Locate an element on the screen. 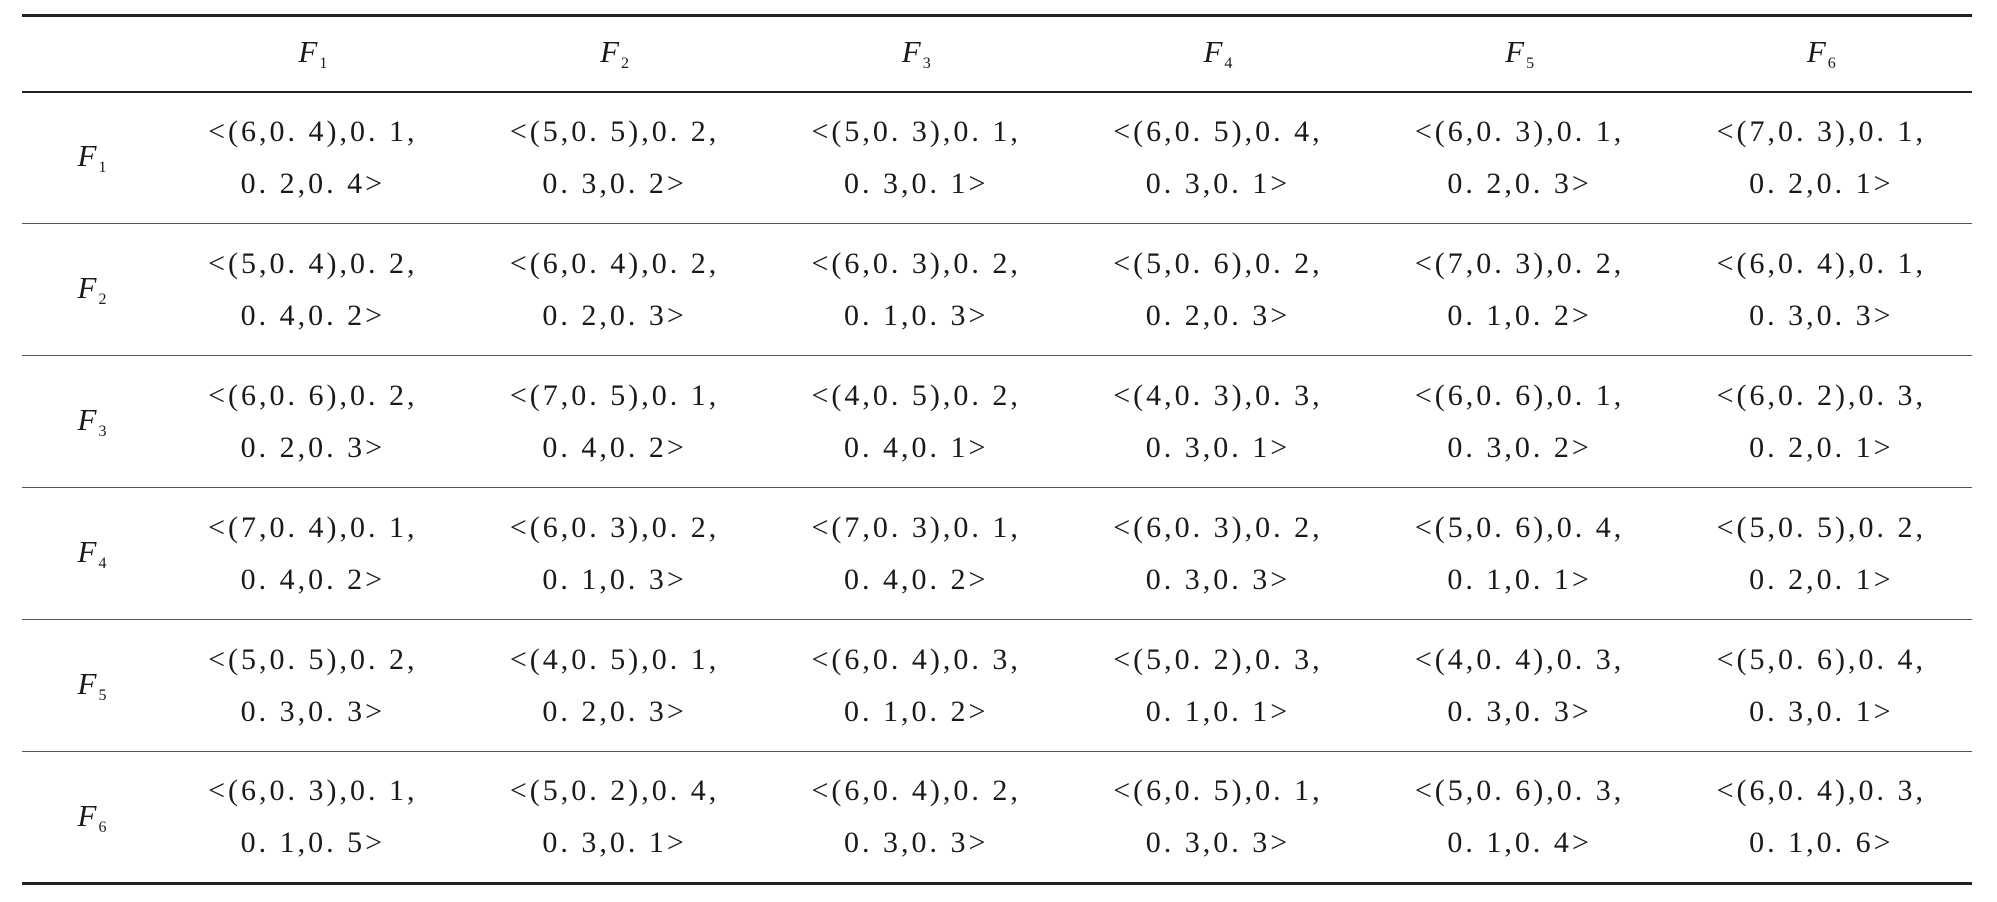 This screenshot has height=902, width=1997. table-cell: <(6,0. 3),0. 1, 0. 1,0. 5> is located at coordinates (313, 818).